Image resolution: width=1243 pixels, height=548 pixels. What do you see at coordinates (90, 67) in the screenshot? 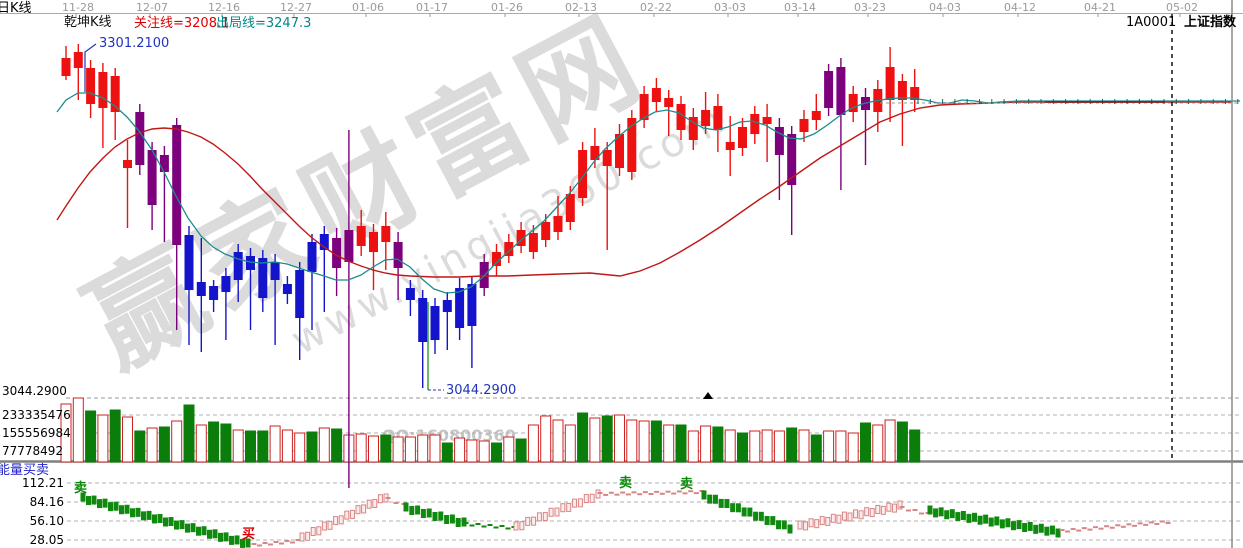
I see `high-callout-line` at bounding box center [90, 67].